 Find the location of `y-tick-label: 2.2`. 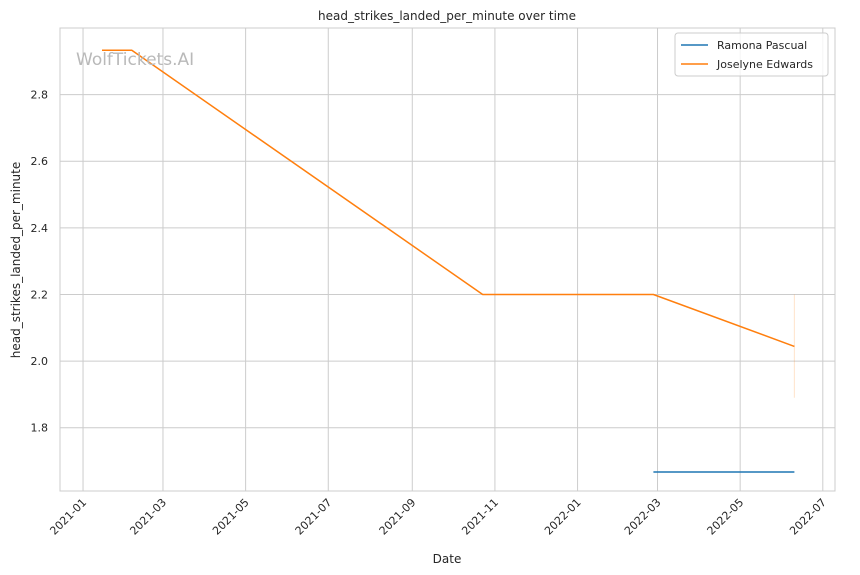

y-tick-label: 2.2 is located at coordinates (40, 294).